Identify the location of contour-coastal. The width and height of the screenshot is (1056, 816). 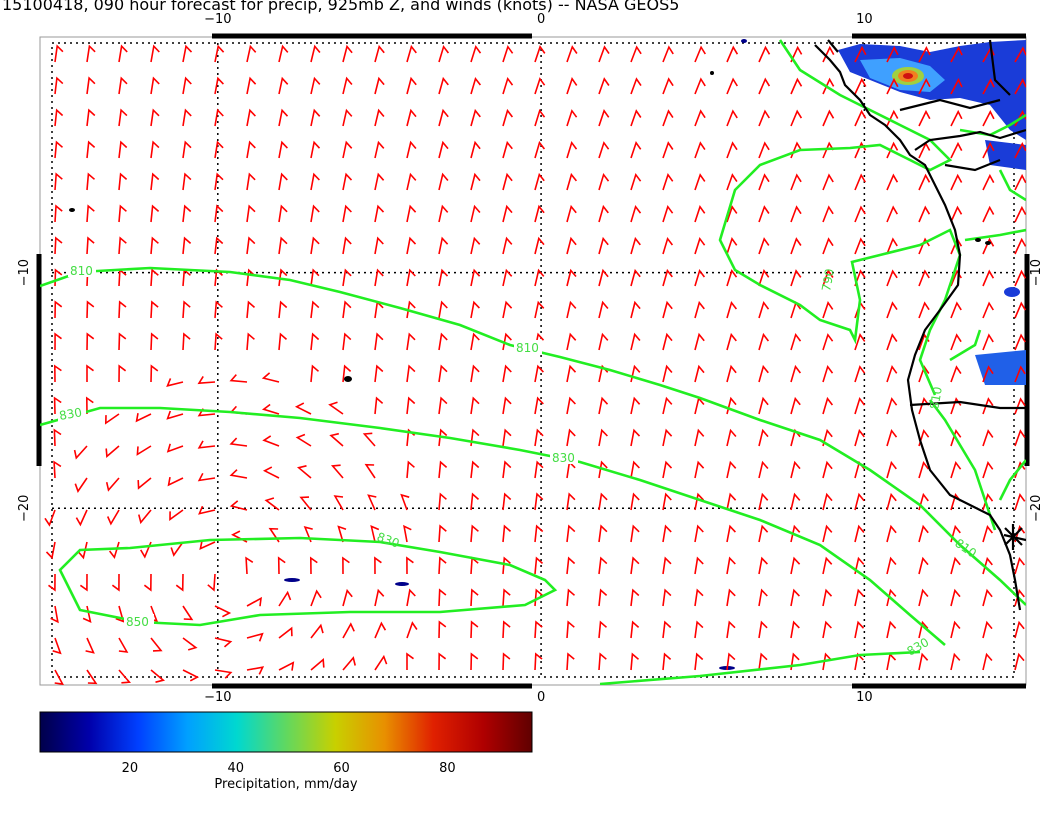
(977, 322).